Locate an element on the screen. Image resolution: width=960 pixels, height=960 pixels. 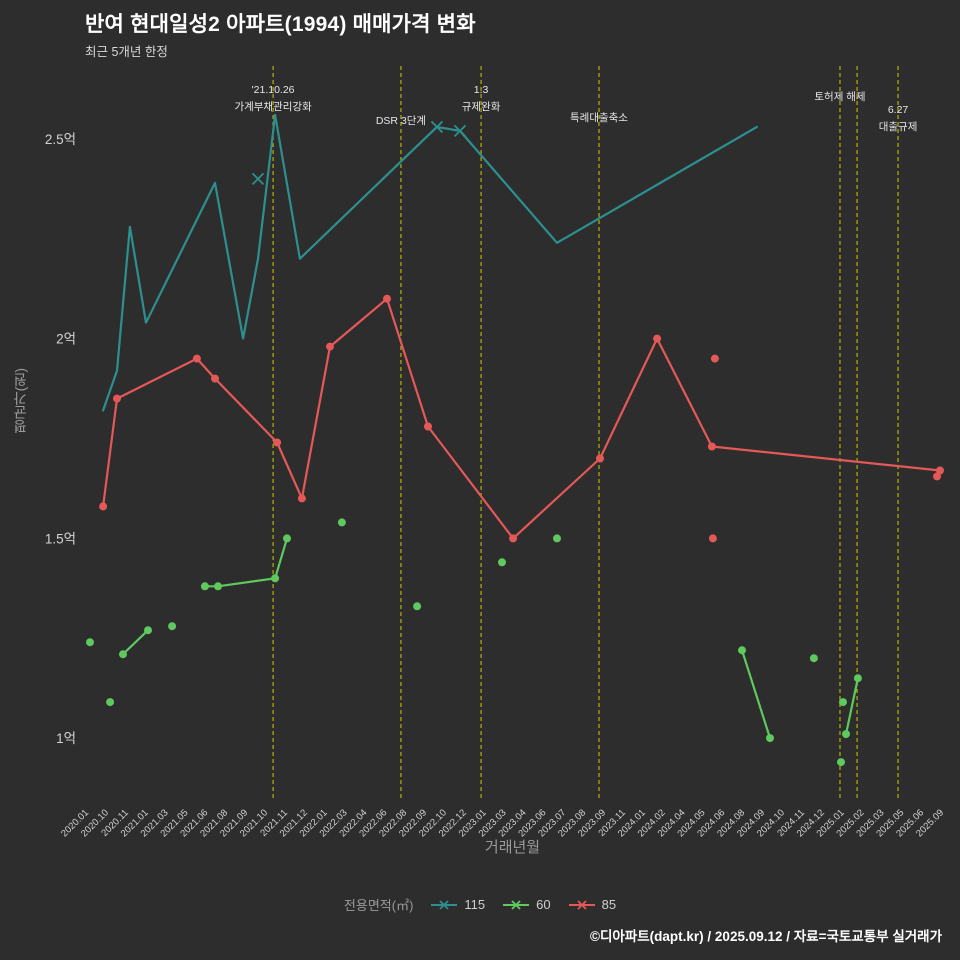
event-label: DSR 3단계 is located at coordinates (401, 121).